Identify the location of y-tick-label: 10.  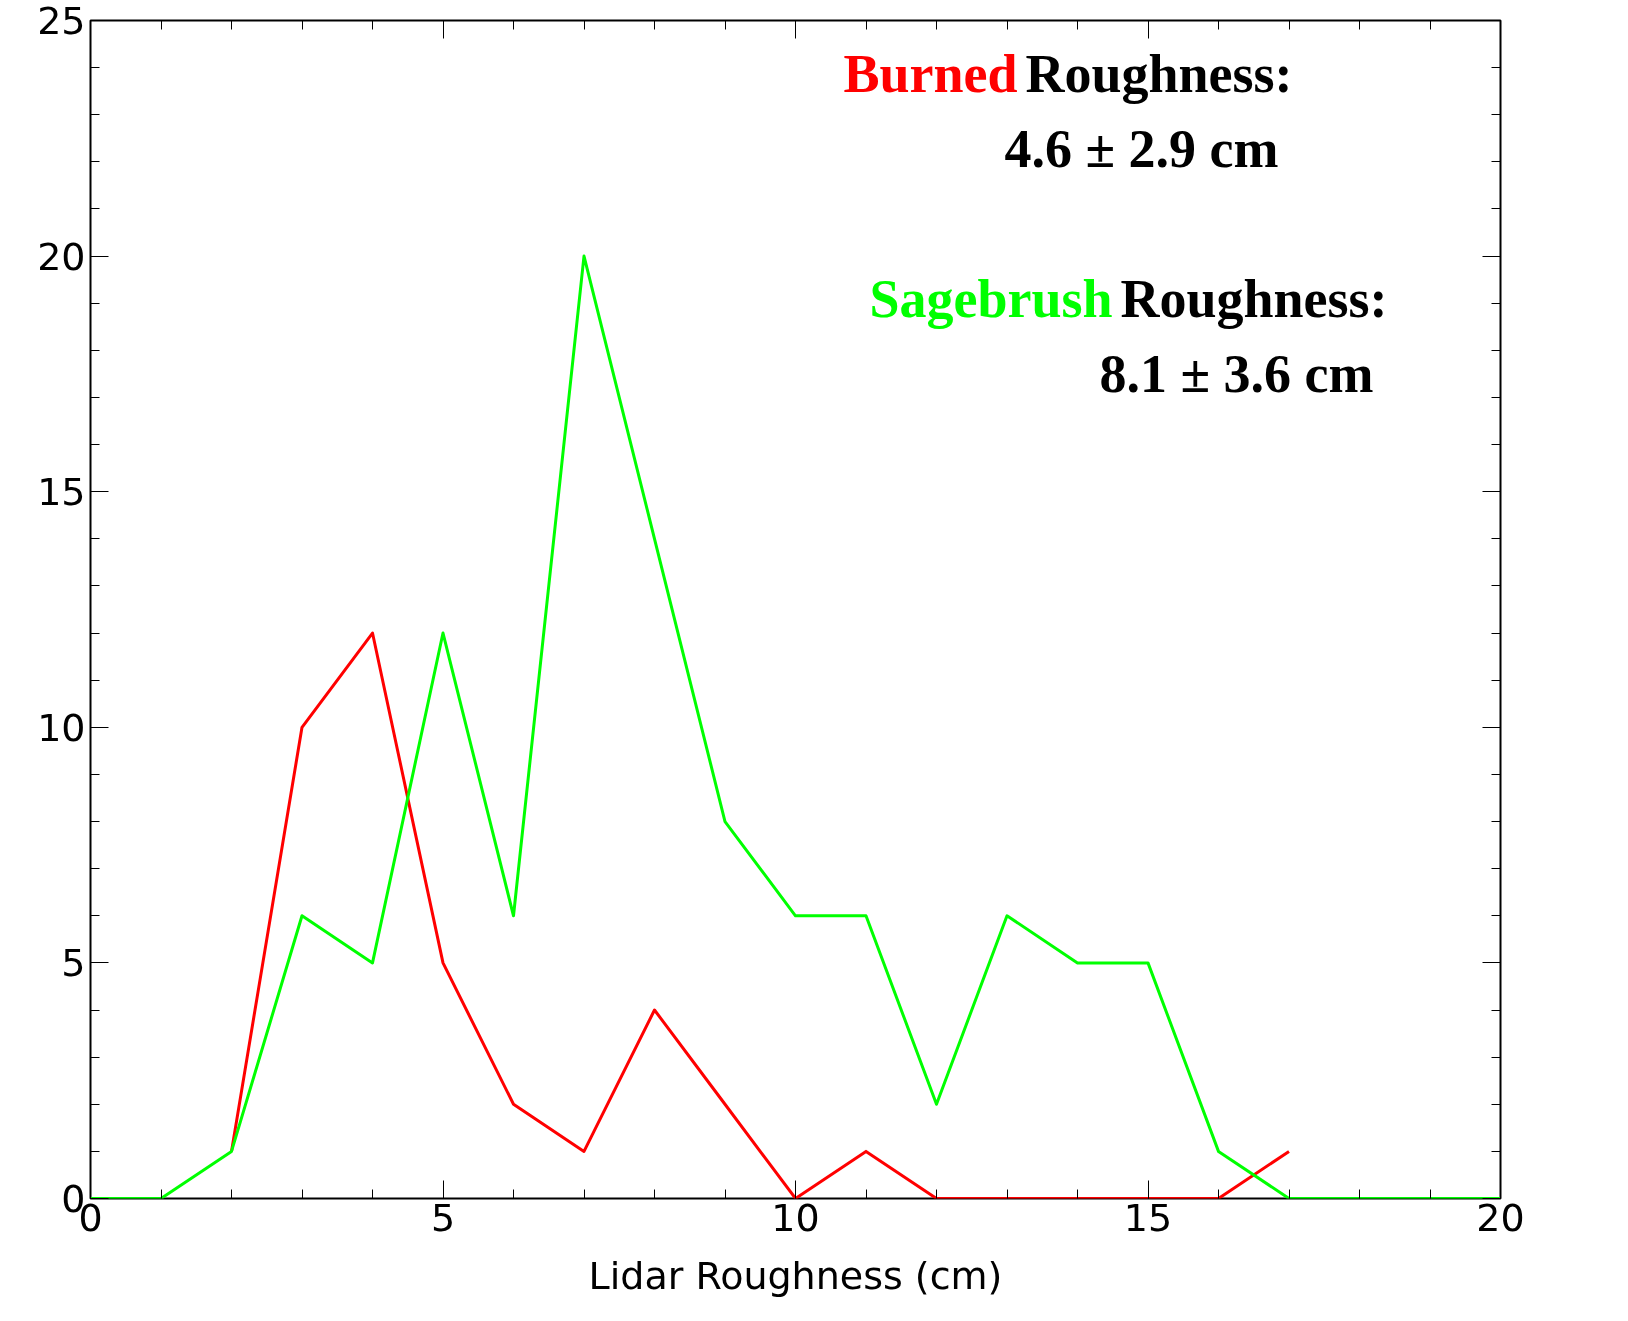
(61, 727).